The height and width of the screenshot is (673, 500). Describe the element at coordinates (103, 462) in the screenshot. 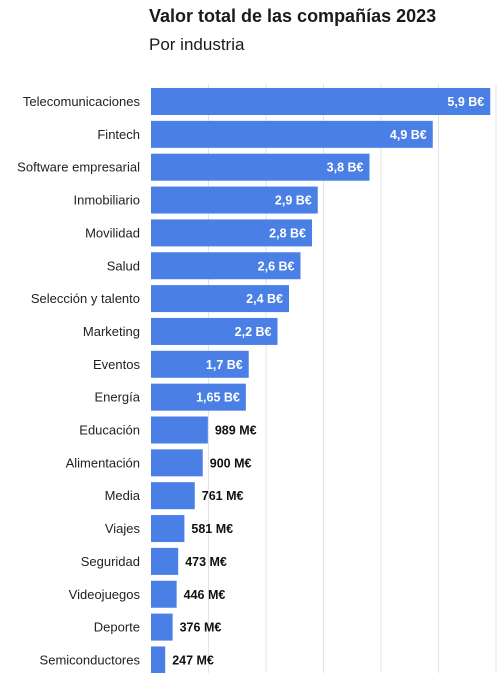

I see `category-label: Alimentación` at that location.